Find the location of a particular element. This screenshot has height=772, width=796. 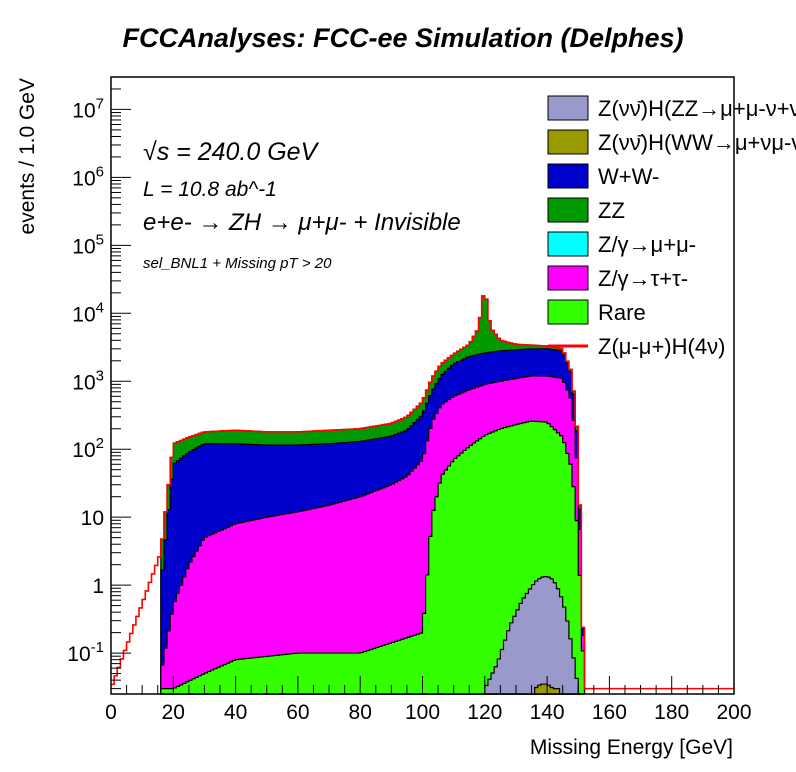

annotation-process: e+e- → ZH → μ+μ- + Invisible is located at coordinates (302, 222).